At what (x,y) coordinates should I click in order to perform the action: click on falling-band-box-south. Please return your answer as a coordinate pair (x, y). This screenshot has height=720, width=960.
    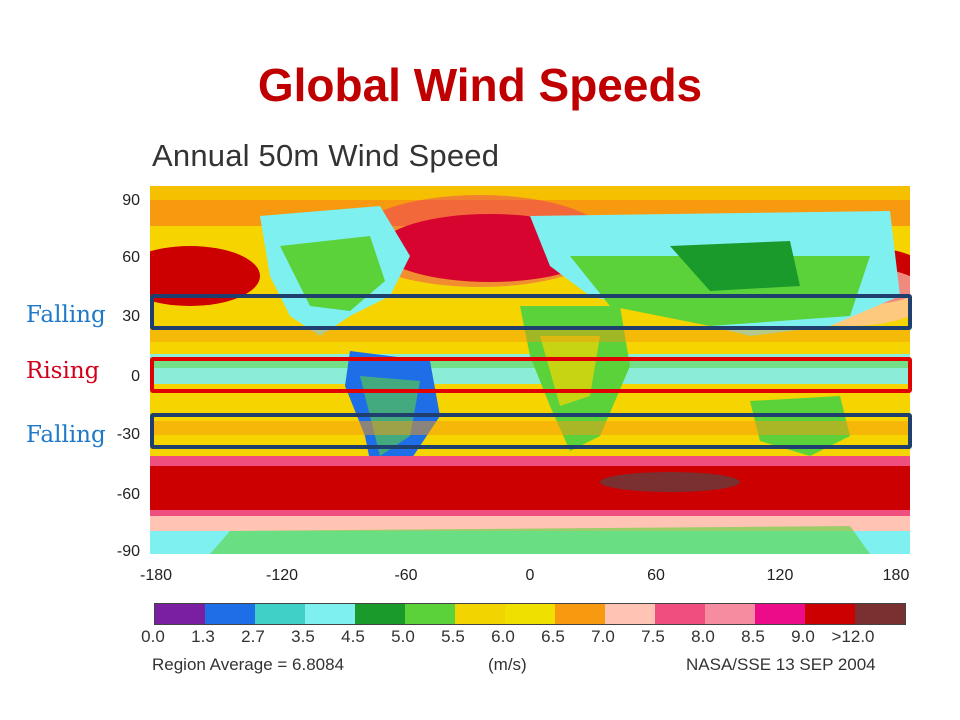
    Looking at the image, I should click on (531, 431).